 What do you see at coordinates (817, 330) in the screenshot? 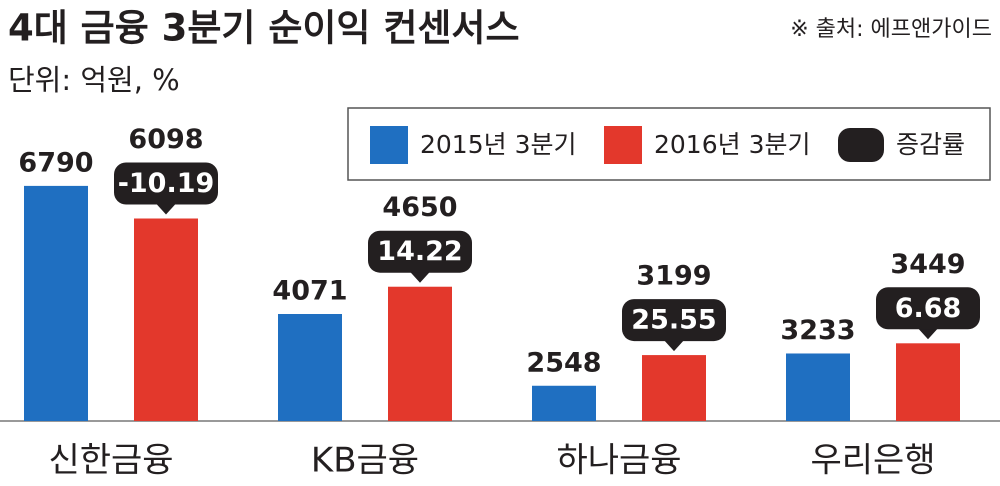
I see `value-label: 3233` at bounding box center [817, 330].